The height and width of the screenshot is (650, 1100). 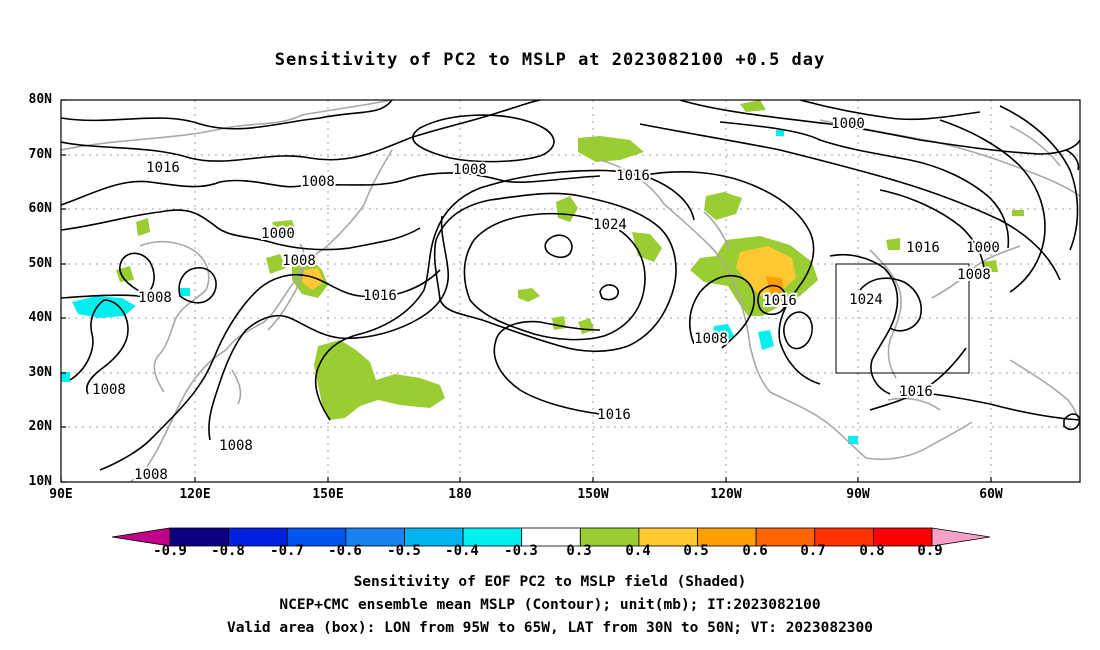 What do you see at coordinates (287, 551) in the screenshot?
I see `colorbar-label: -0.7` at bounding box center [287, 551].